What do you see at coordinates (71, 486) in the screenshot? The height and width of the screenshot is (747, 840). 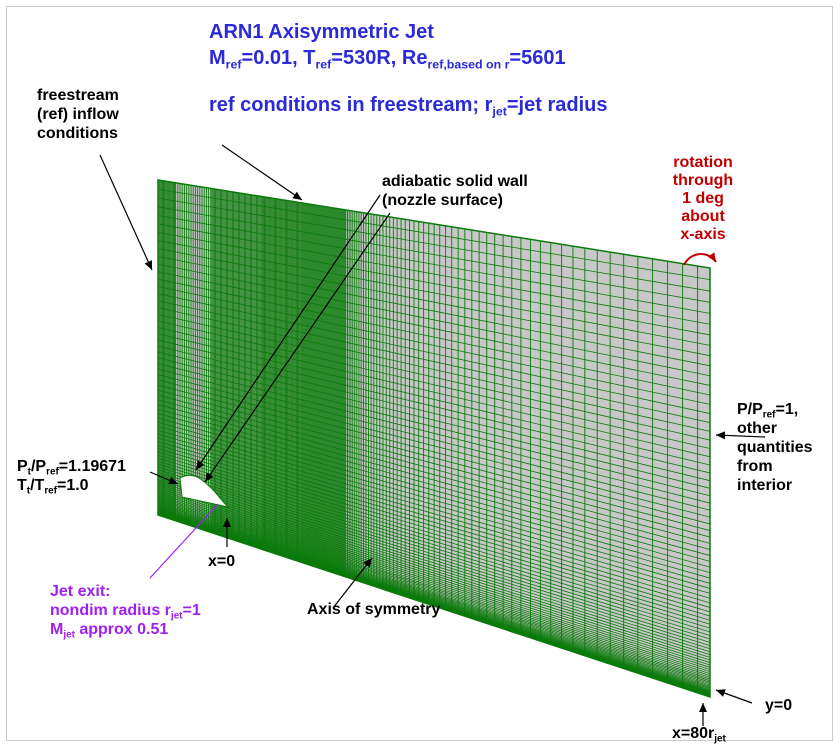 I see `jet-total-temperature: Tt/Tref=1.0` at bounding box center [71, 486].